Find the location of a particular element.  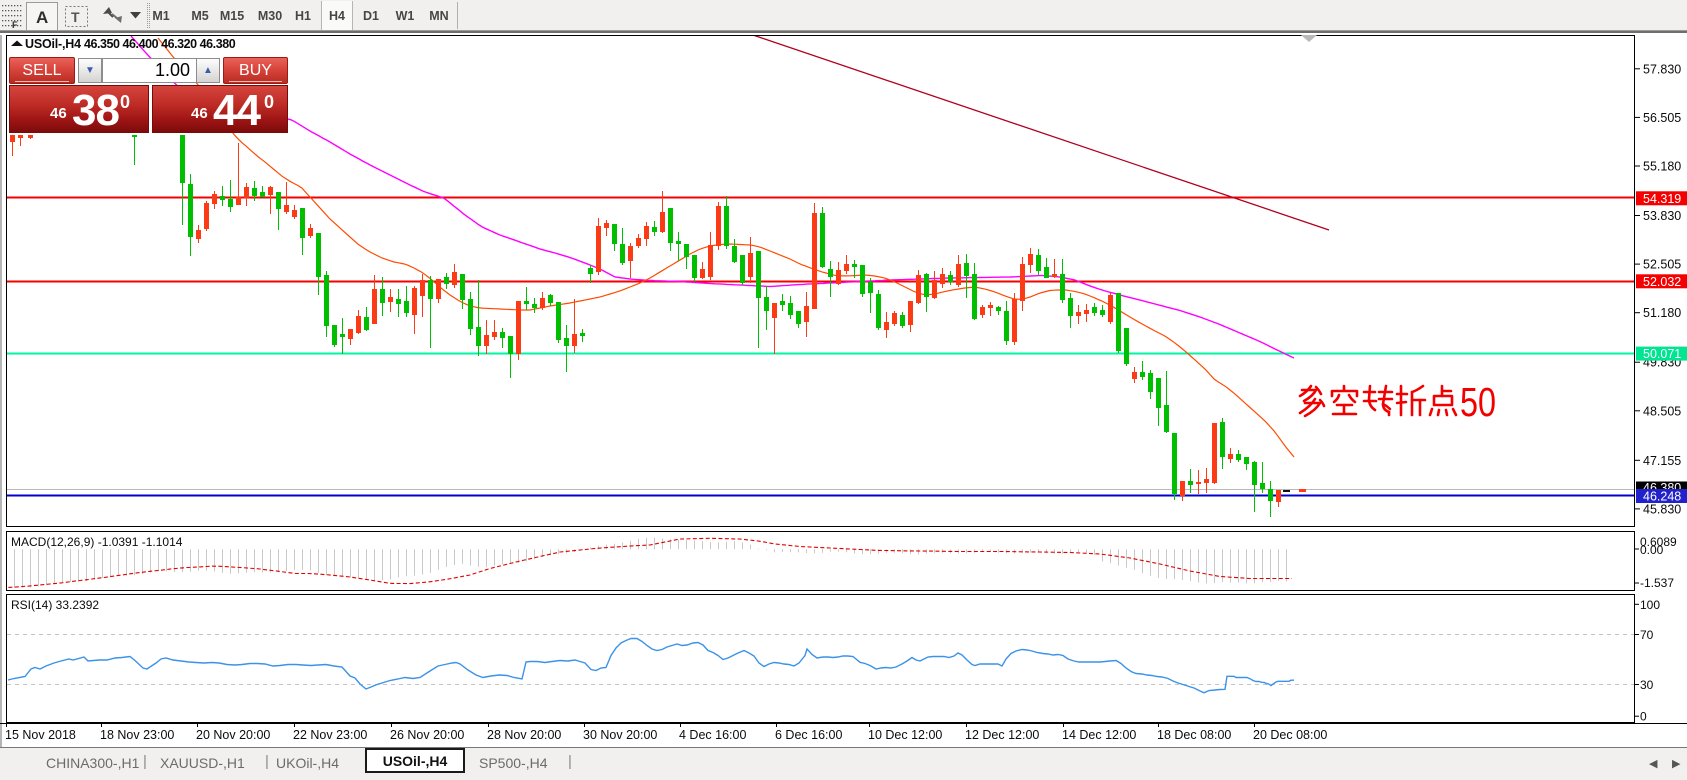

svg-text: 52.032 is located at coordinates (1662, 282).